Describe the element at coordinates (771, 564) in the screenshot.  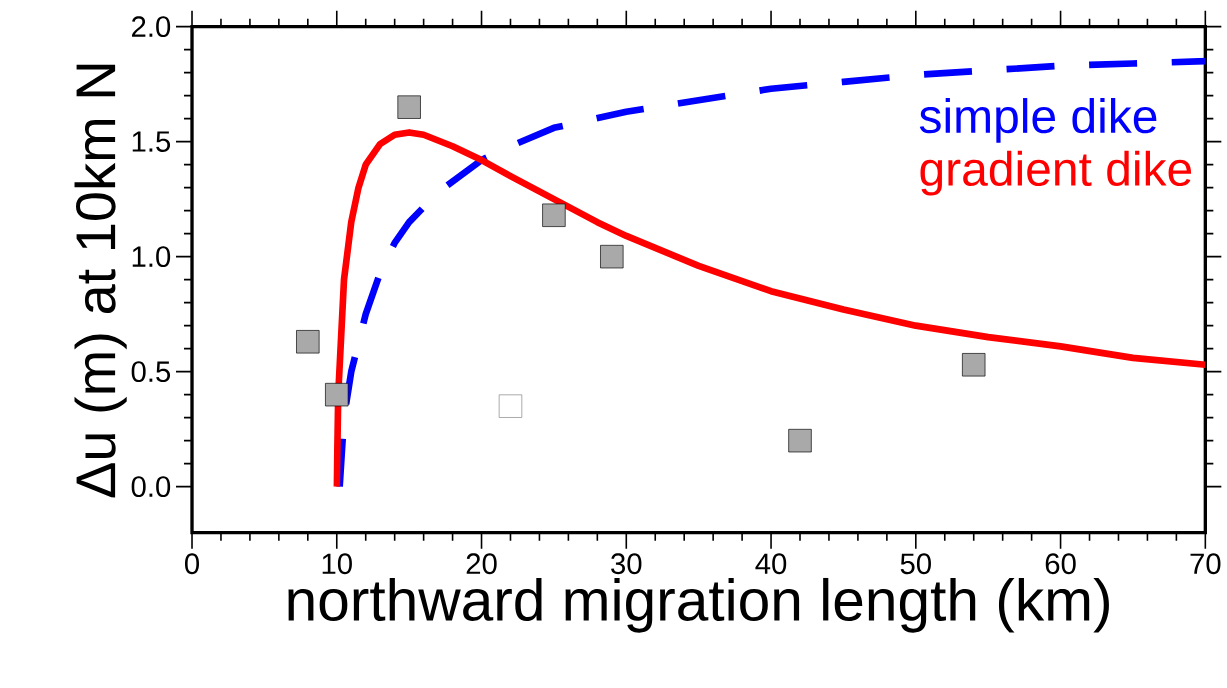
I see `x-tick-label: 40` at that location.